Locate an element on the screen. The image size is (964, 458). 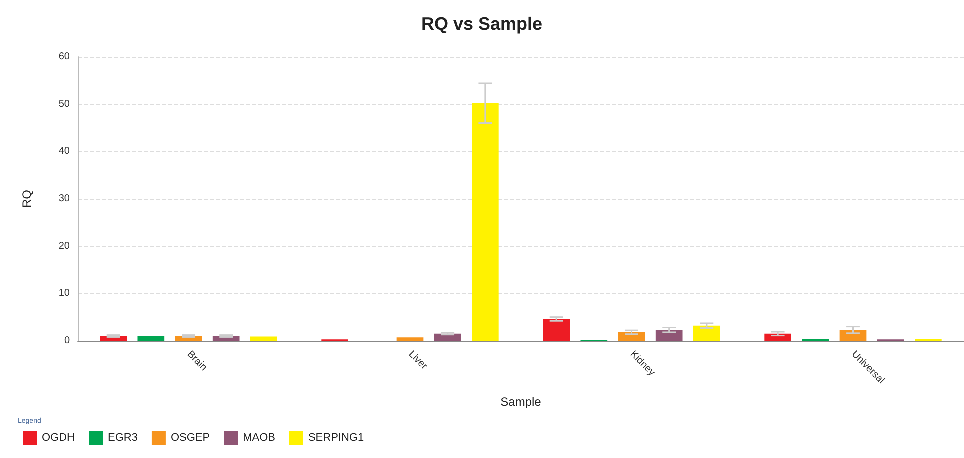
y-tick-label: 0 is located at coordinates (67, 341).